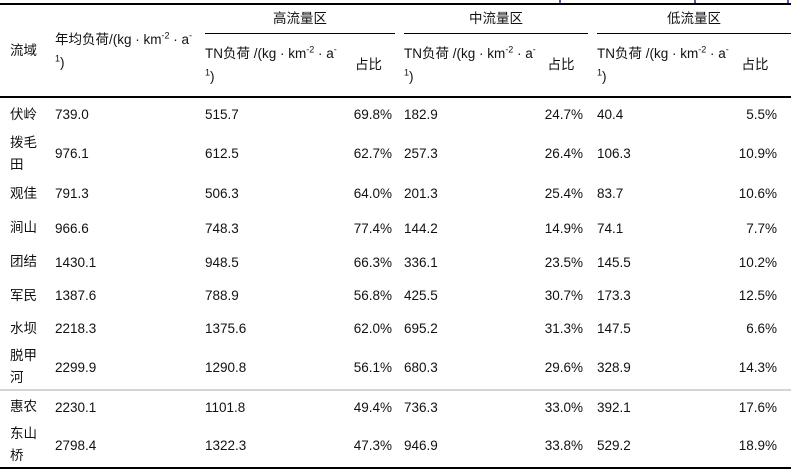 Image resolution: width=791 pixels, height=472 pixels. What do you see at coordinates (761, 114) in the screenshot?
I see `pct-low-cell: 5.5%` at bounding box center [761, 114].